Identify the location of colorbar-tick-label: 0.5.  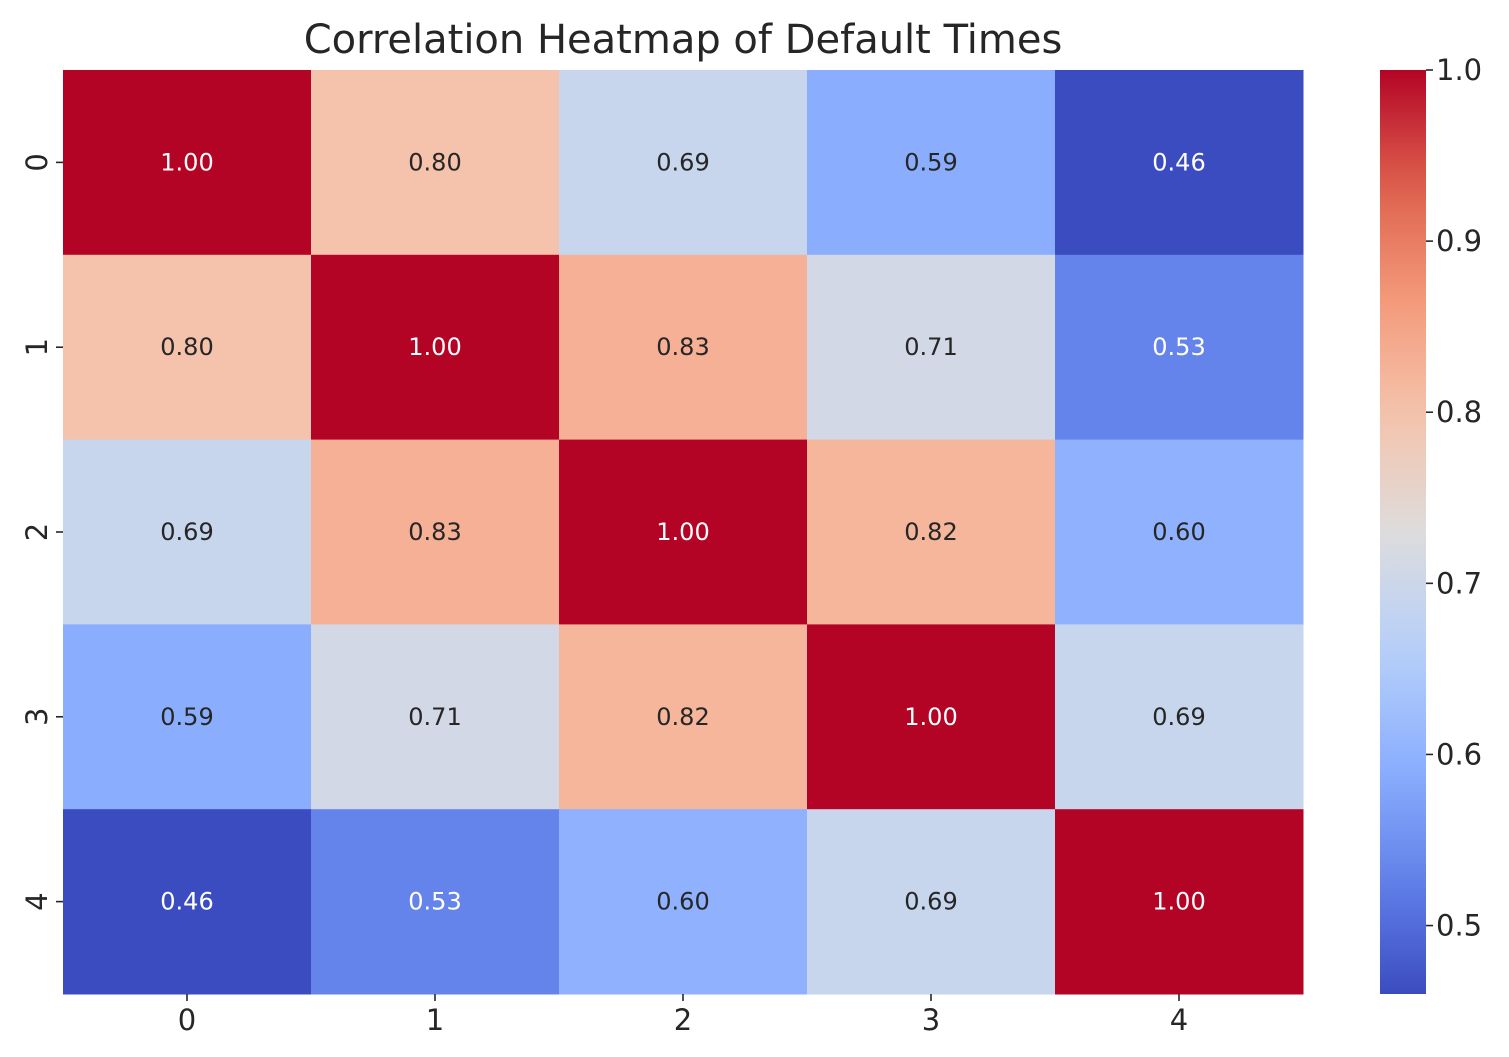
(1459, 926).